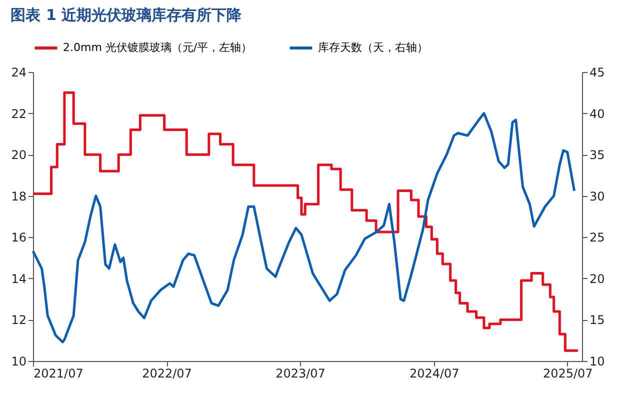  I want to click on y-tick-label: 10, so click(18, 361).